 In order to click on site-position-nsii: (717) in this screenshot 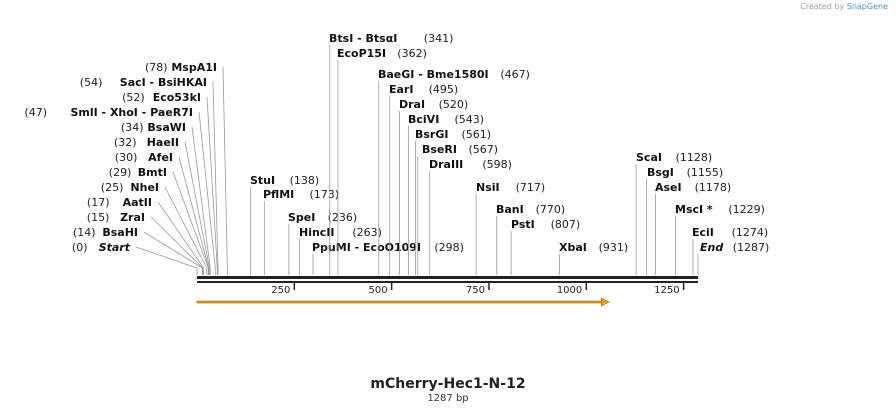, I will do `click(531, 187)`.